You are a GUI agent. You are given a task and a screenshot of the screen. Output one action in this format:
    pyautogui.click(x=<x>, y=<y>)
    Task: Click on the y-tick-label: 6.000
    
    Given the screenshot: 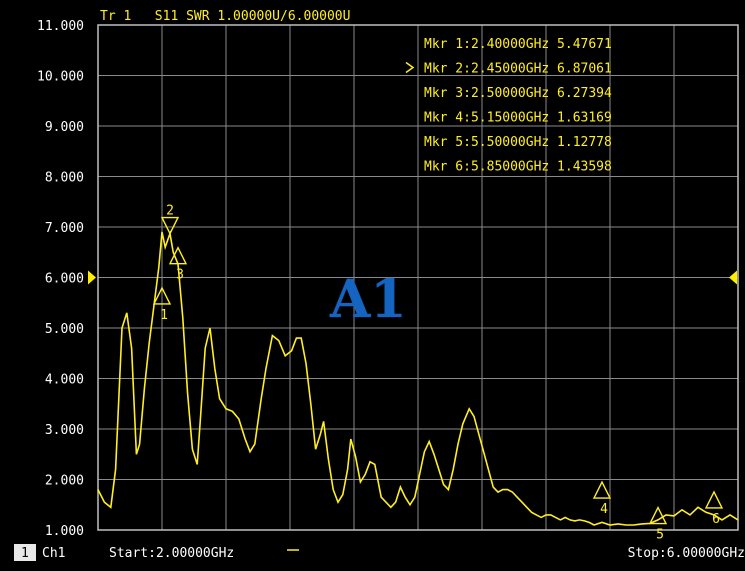 What is the action you would take?
    pyautogui.click(x=64, y=279)
    